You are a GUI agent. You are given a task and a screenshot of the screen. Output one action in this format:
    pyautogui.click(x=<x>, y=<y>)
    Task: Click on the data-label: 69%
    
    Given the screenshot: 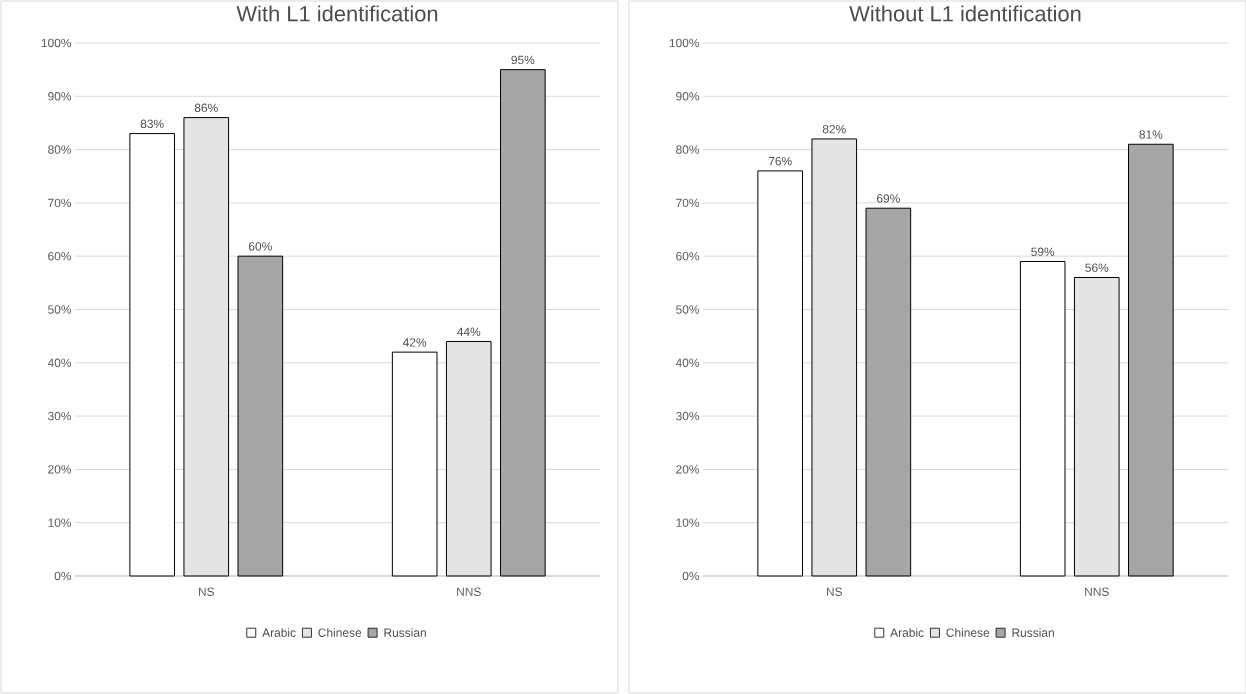 What is the action you would take?
    pyautogui.click(x=888, y=198)
    